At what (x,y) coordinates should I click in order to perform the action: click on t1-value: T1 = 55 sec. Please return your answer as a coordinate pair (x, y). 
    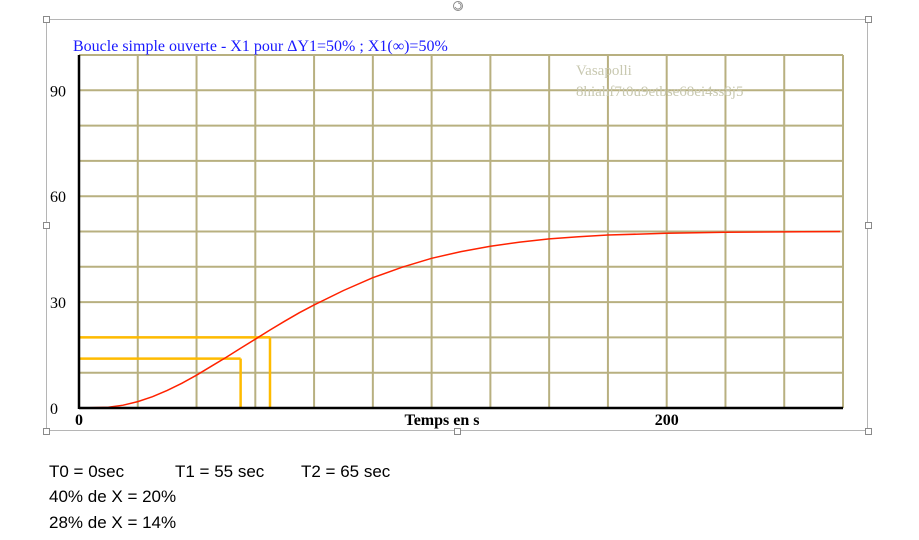
    Looking at the image, I should click on (220, 471).